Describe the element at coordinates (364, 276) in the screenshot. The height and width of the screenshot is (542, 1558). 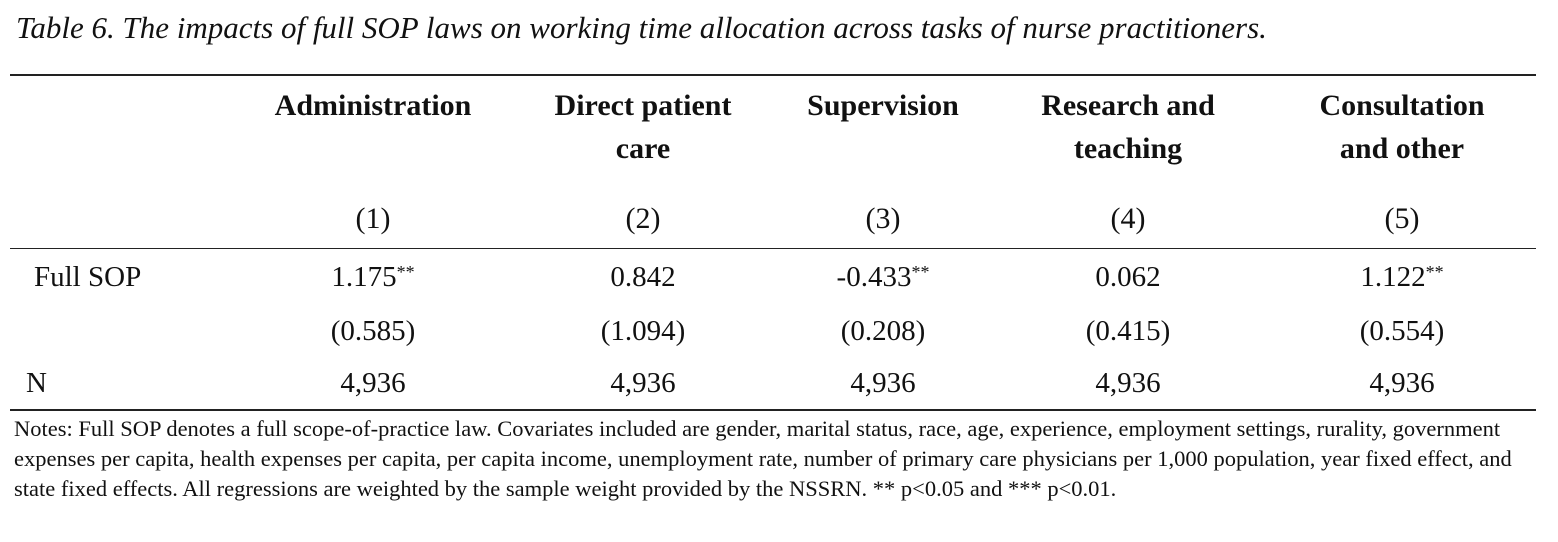
I see `coefficient-value: 1.175` at that location.